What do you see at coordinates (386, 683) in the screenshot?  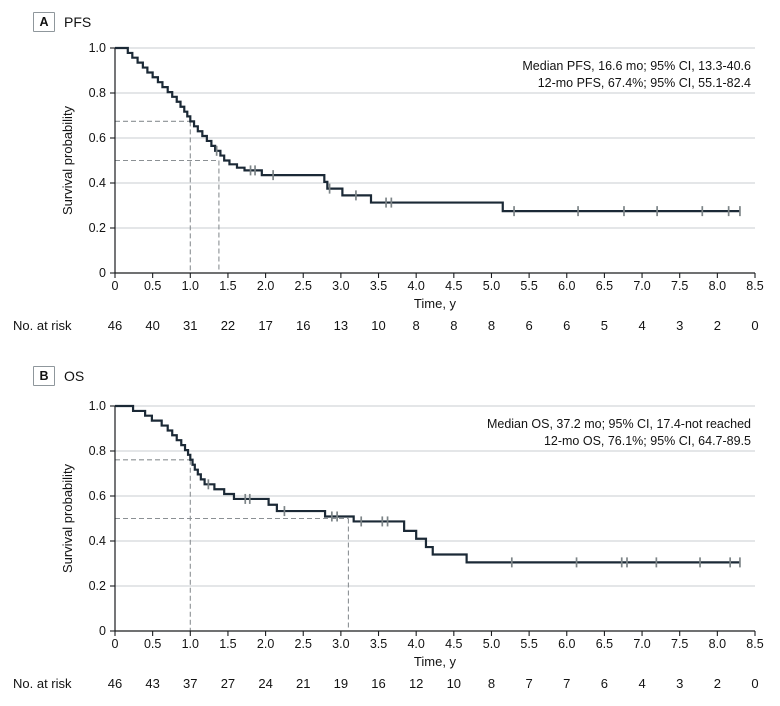 I see `no-at-risk-row: No. at risk 46 43 37 27 24 21 19 16 12 10 8 7 7 6 4 3 2 0` at bounding box center [386, 683].